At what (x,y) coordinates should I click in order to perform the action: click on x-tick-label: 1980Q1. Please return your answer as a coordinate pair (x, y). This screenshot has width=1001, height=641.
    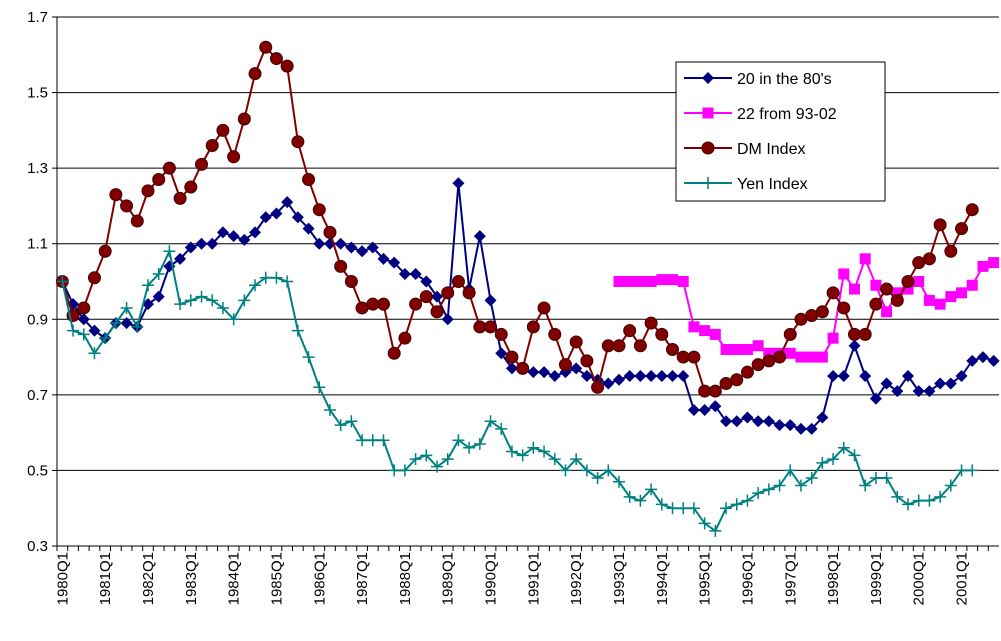
    Looking at the image, I should click on (62, 578).